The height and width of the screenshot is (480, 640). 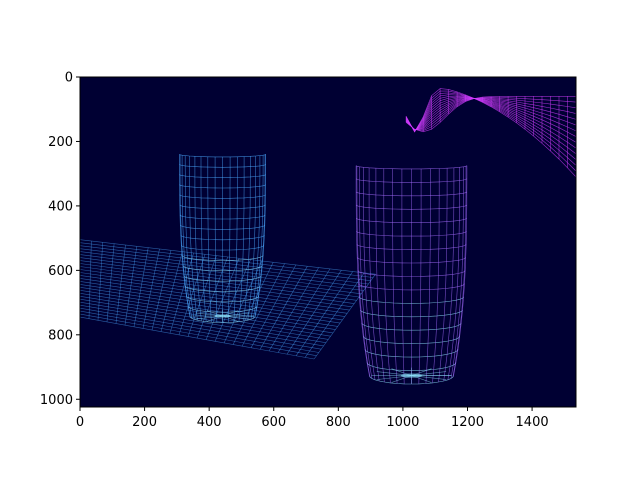 What do you see at coordinates (338, 422) in the screenshot?
I see `x-tick-label: 800` at bounding box center [338, 422].